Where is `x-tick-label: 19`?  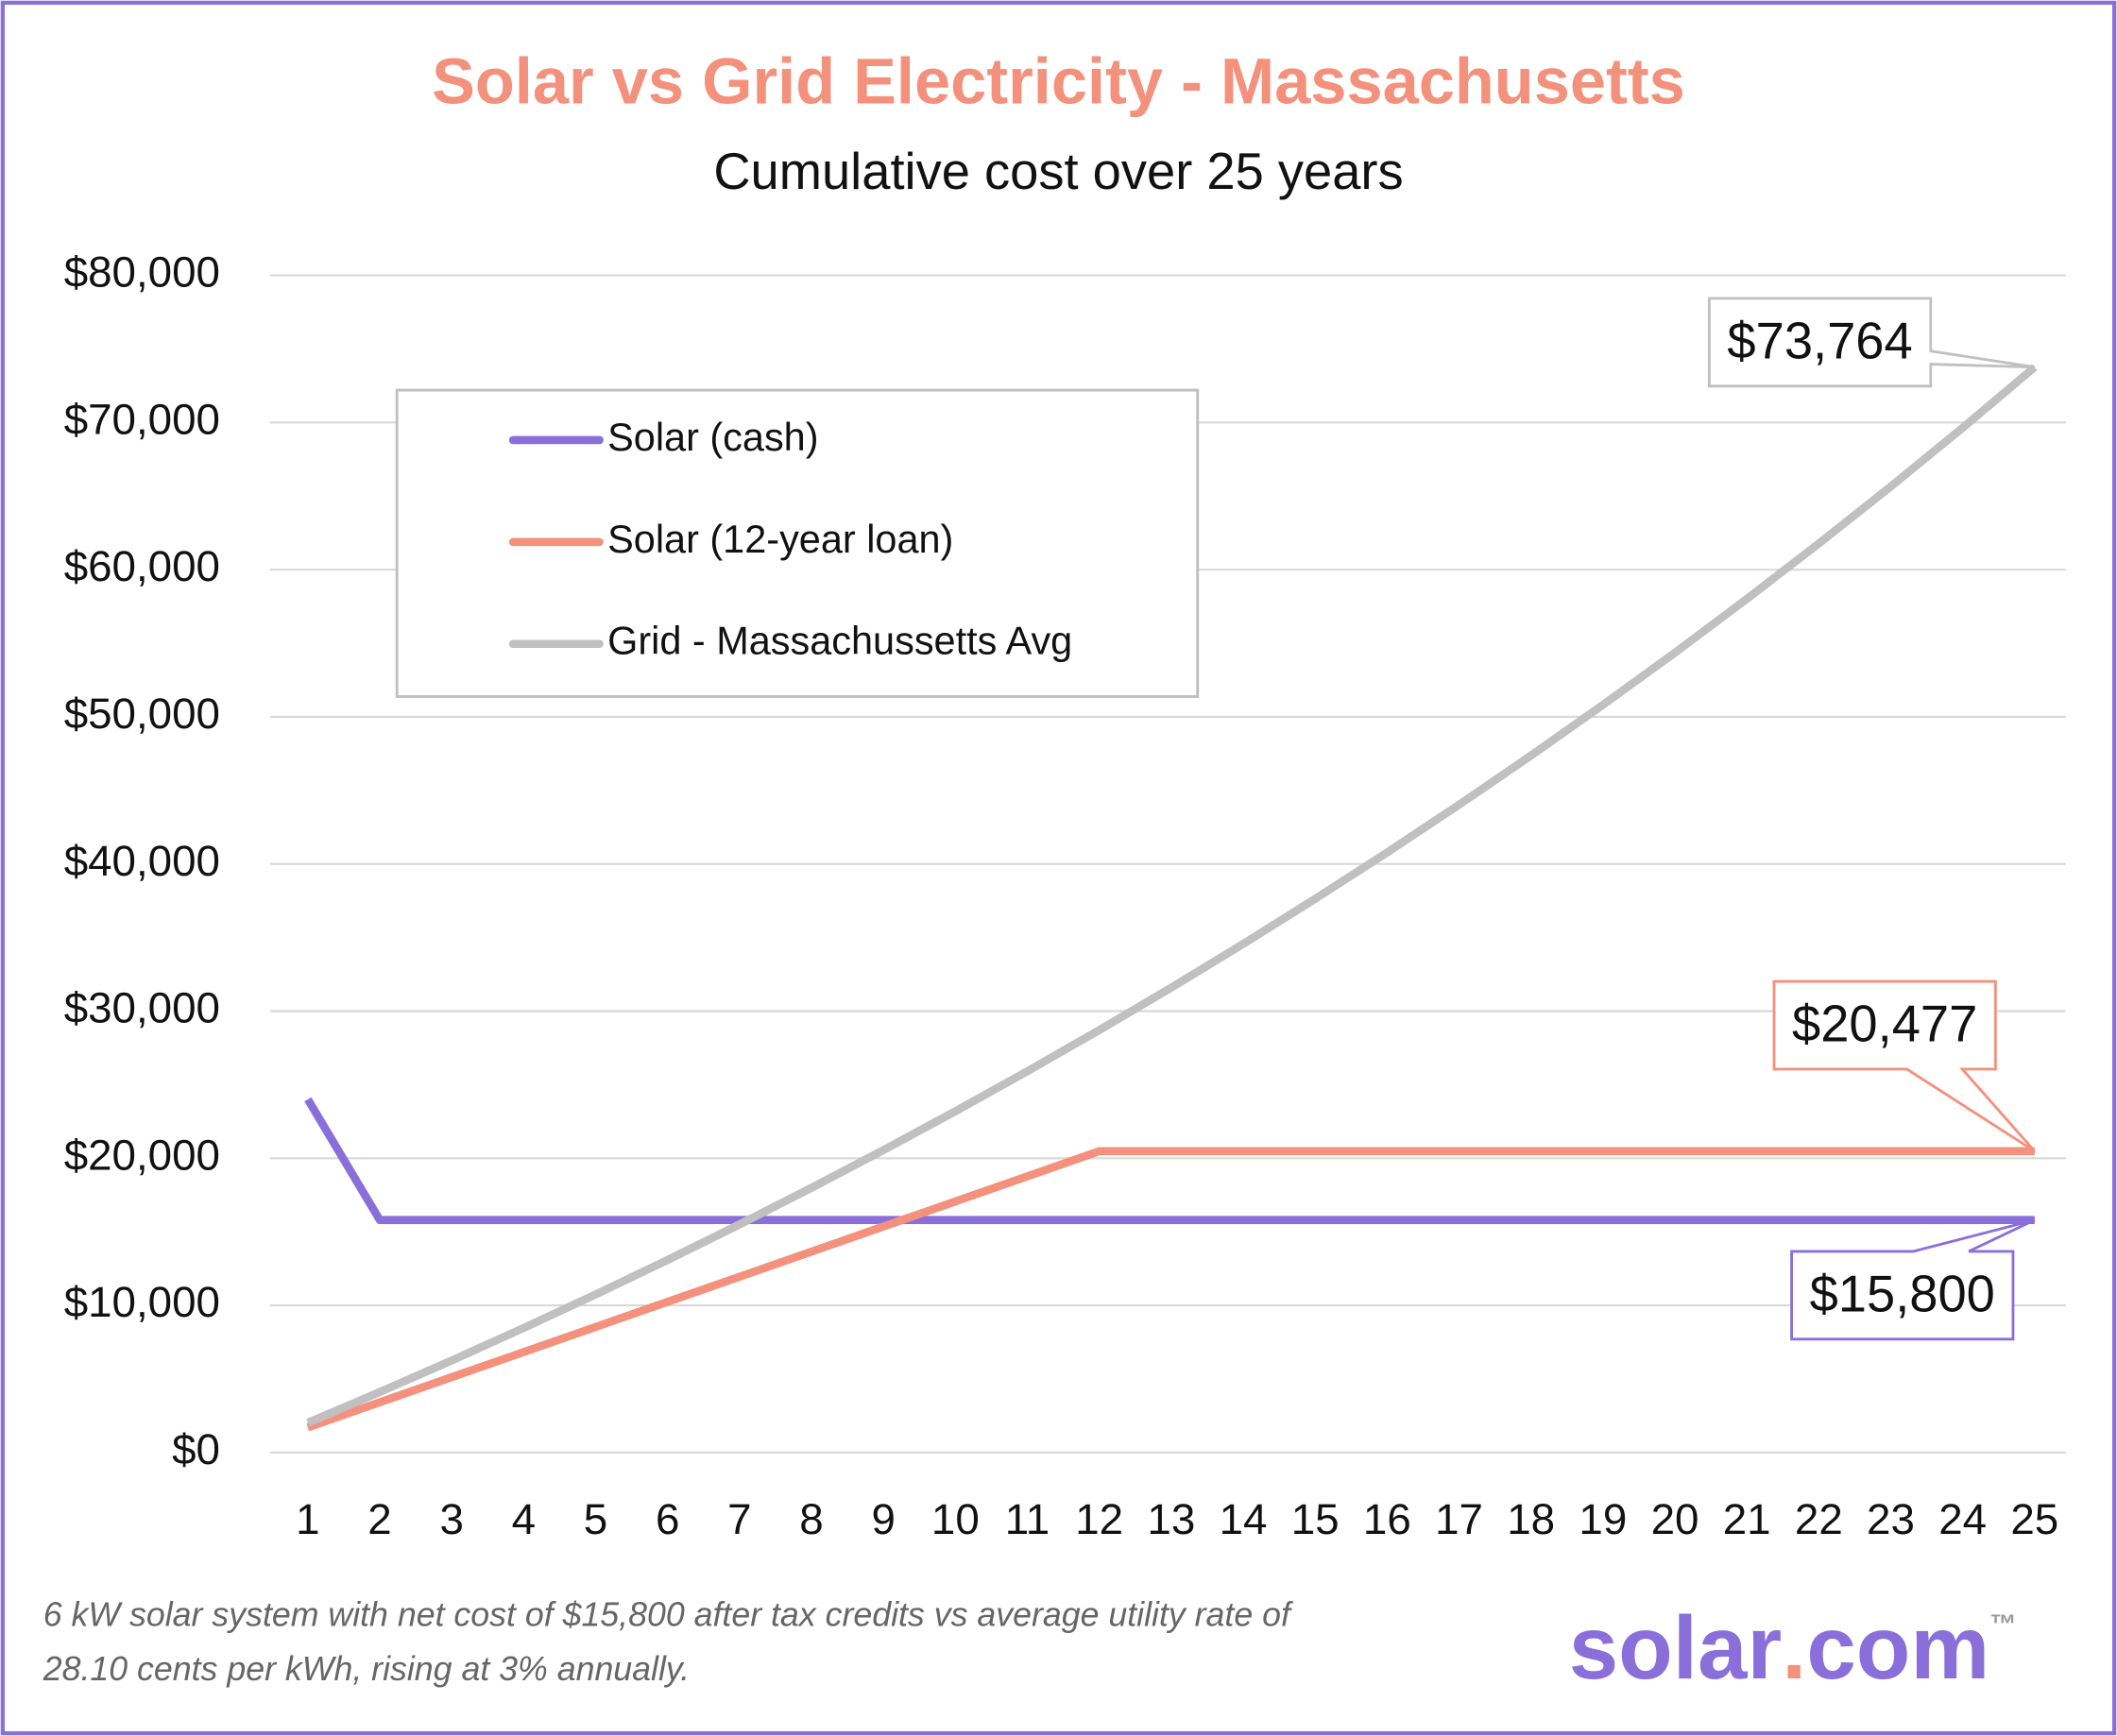
x-tick-label: 19 is located at coordinates (1603, 1519).